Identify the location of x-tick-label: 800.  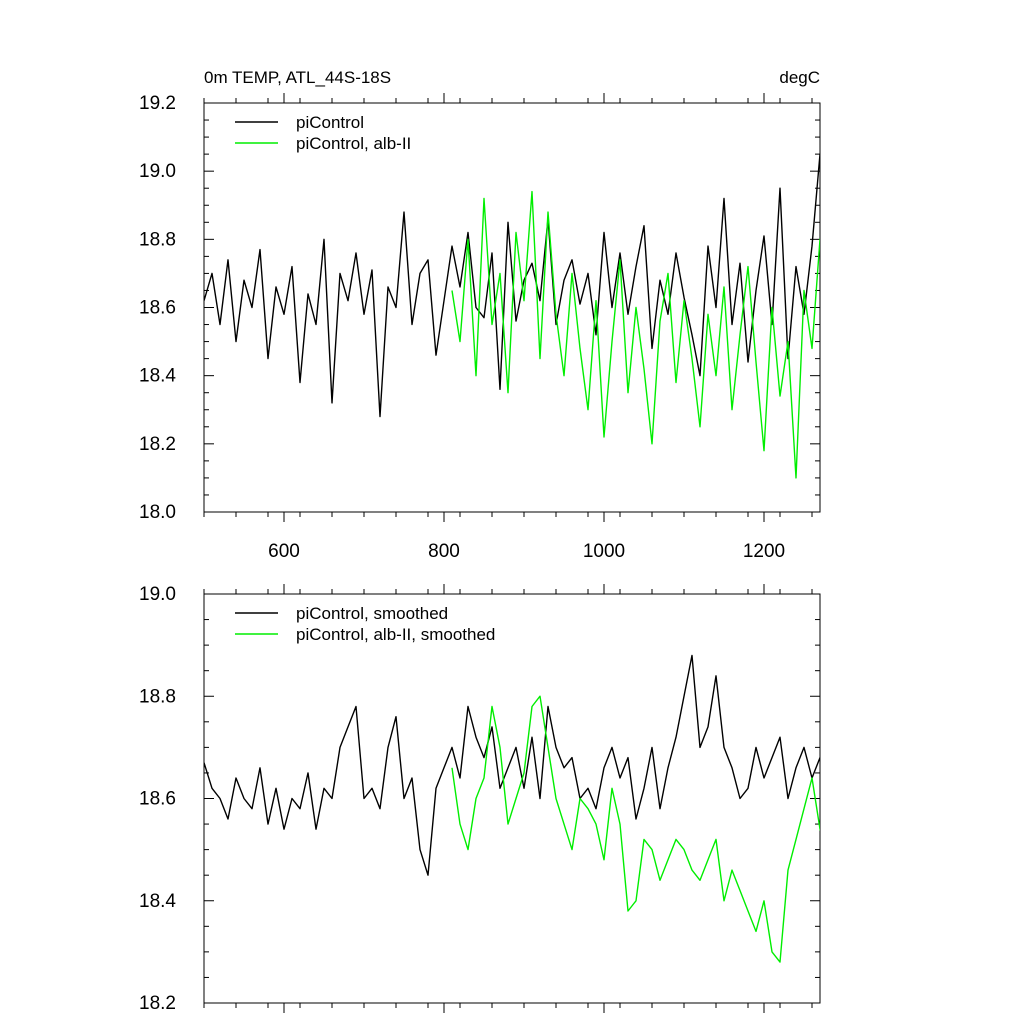
(444, 551).